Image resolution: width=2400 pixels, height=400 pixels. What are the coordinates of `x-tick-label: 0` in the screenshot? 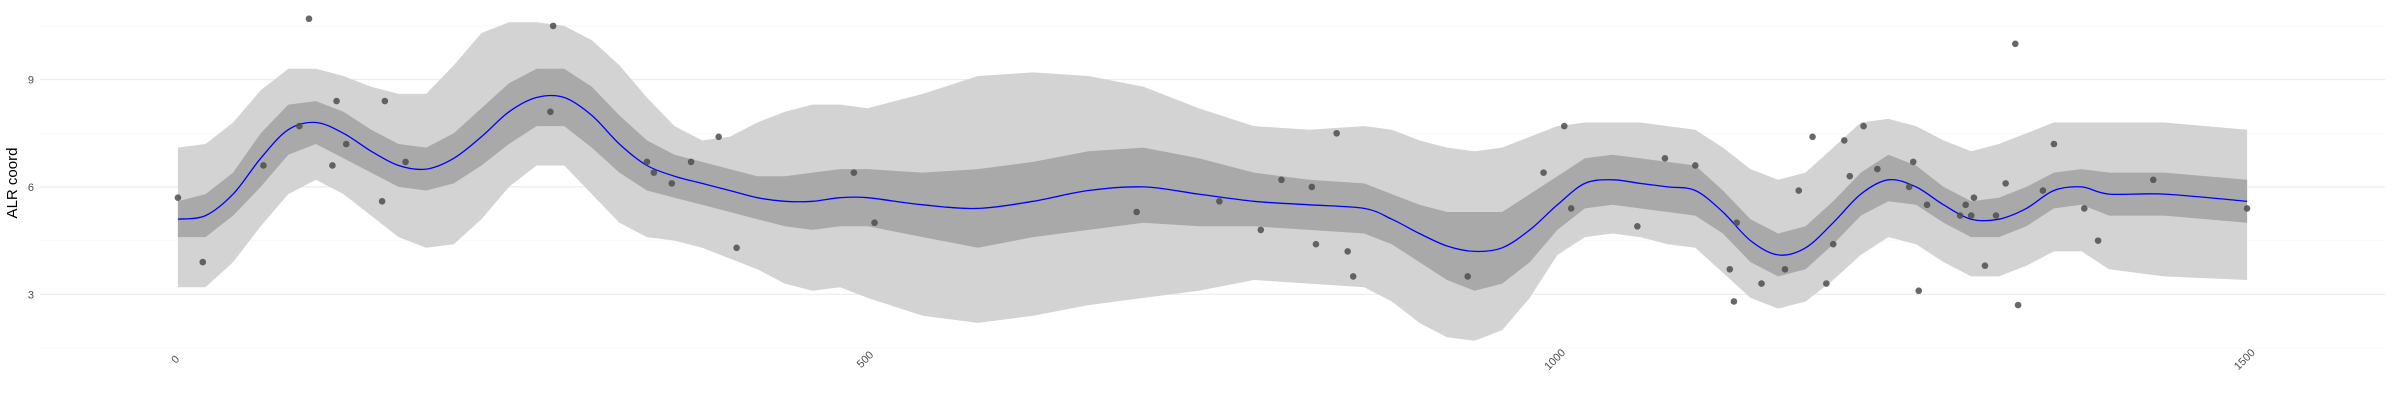 It's located at (175, 359).